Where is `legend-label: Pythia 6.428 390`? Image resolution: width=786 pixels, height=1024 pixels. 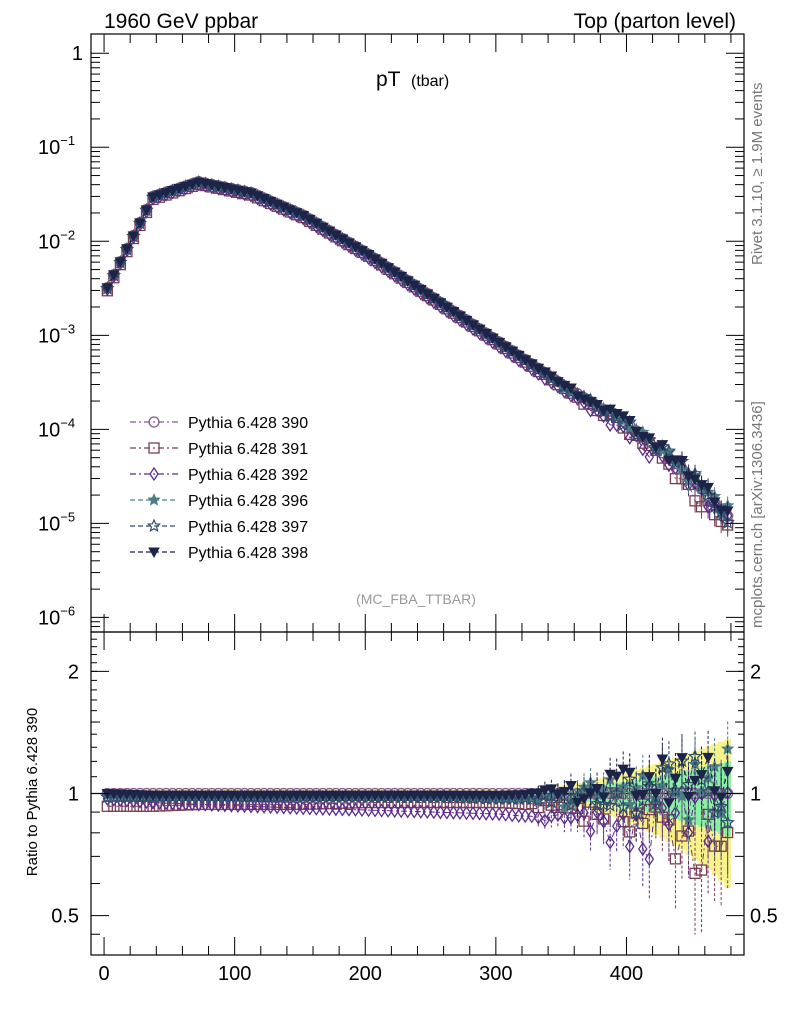
legend-label: Pythia 6.428 390 is located at coordinates (248, 423).